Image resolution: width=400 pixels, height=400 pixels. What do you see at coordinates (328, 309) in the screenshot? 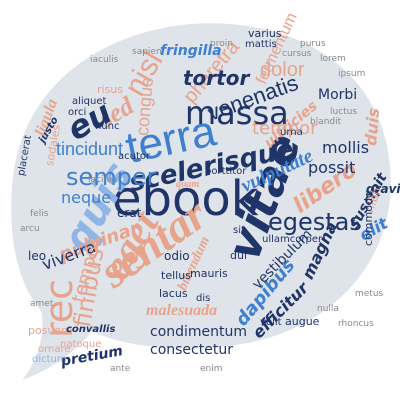
I see `cloud-word: nulla` at bounding box center [328, 309].